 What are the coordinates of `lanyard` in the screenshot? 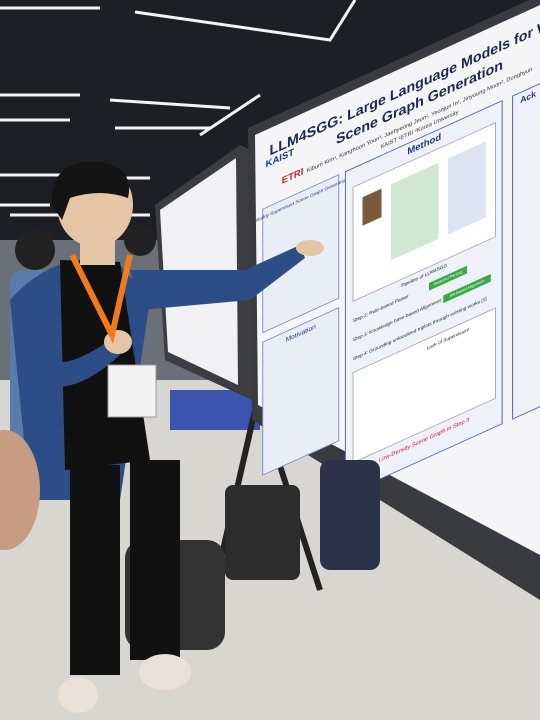 It's located at (101, 298).